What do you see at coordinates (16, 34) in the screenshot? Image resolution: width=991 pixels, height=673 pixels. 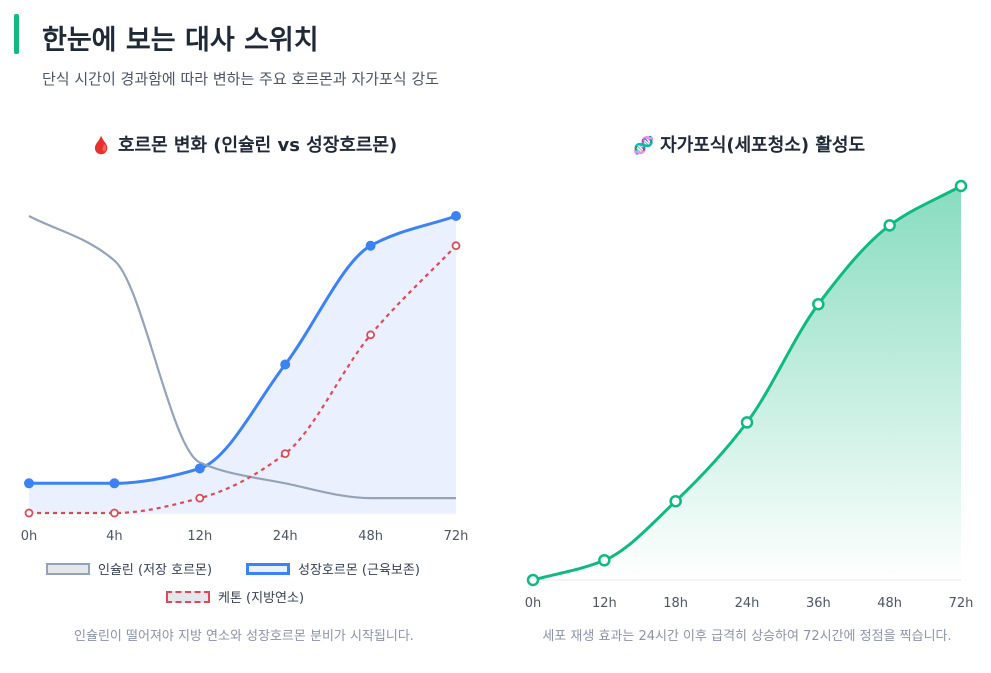 I see `title-accent-bar` at bounding box center [16, 34].